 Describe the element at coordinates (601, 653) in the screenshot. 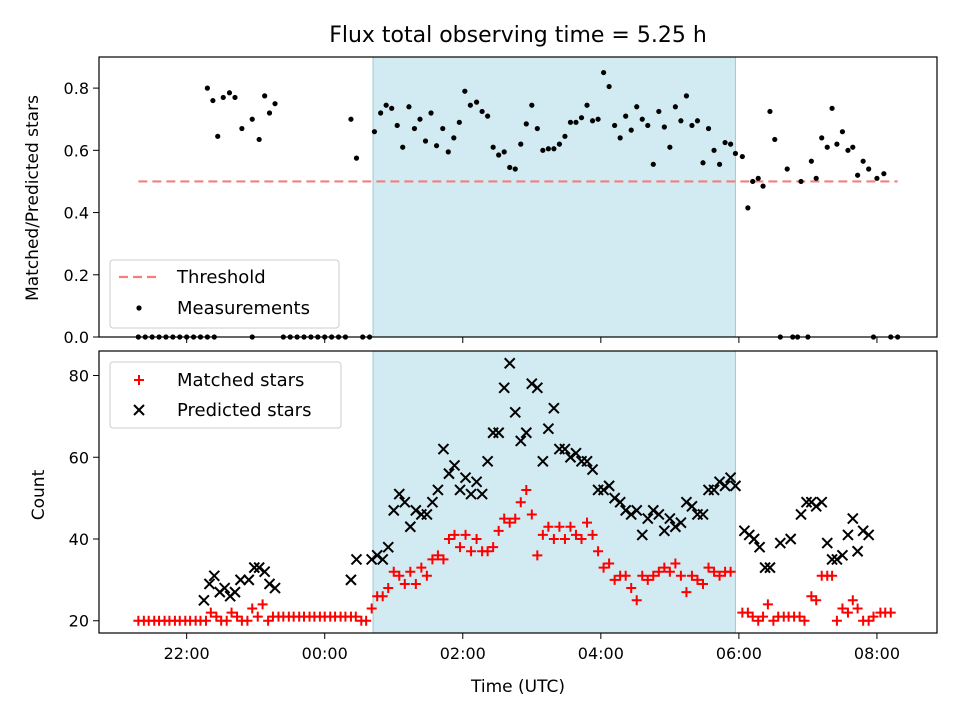

I see `x-tick-label: 04:00` at that location.